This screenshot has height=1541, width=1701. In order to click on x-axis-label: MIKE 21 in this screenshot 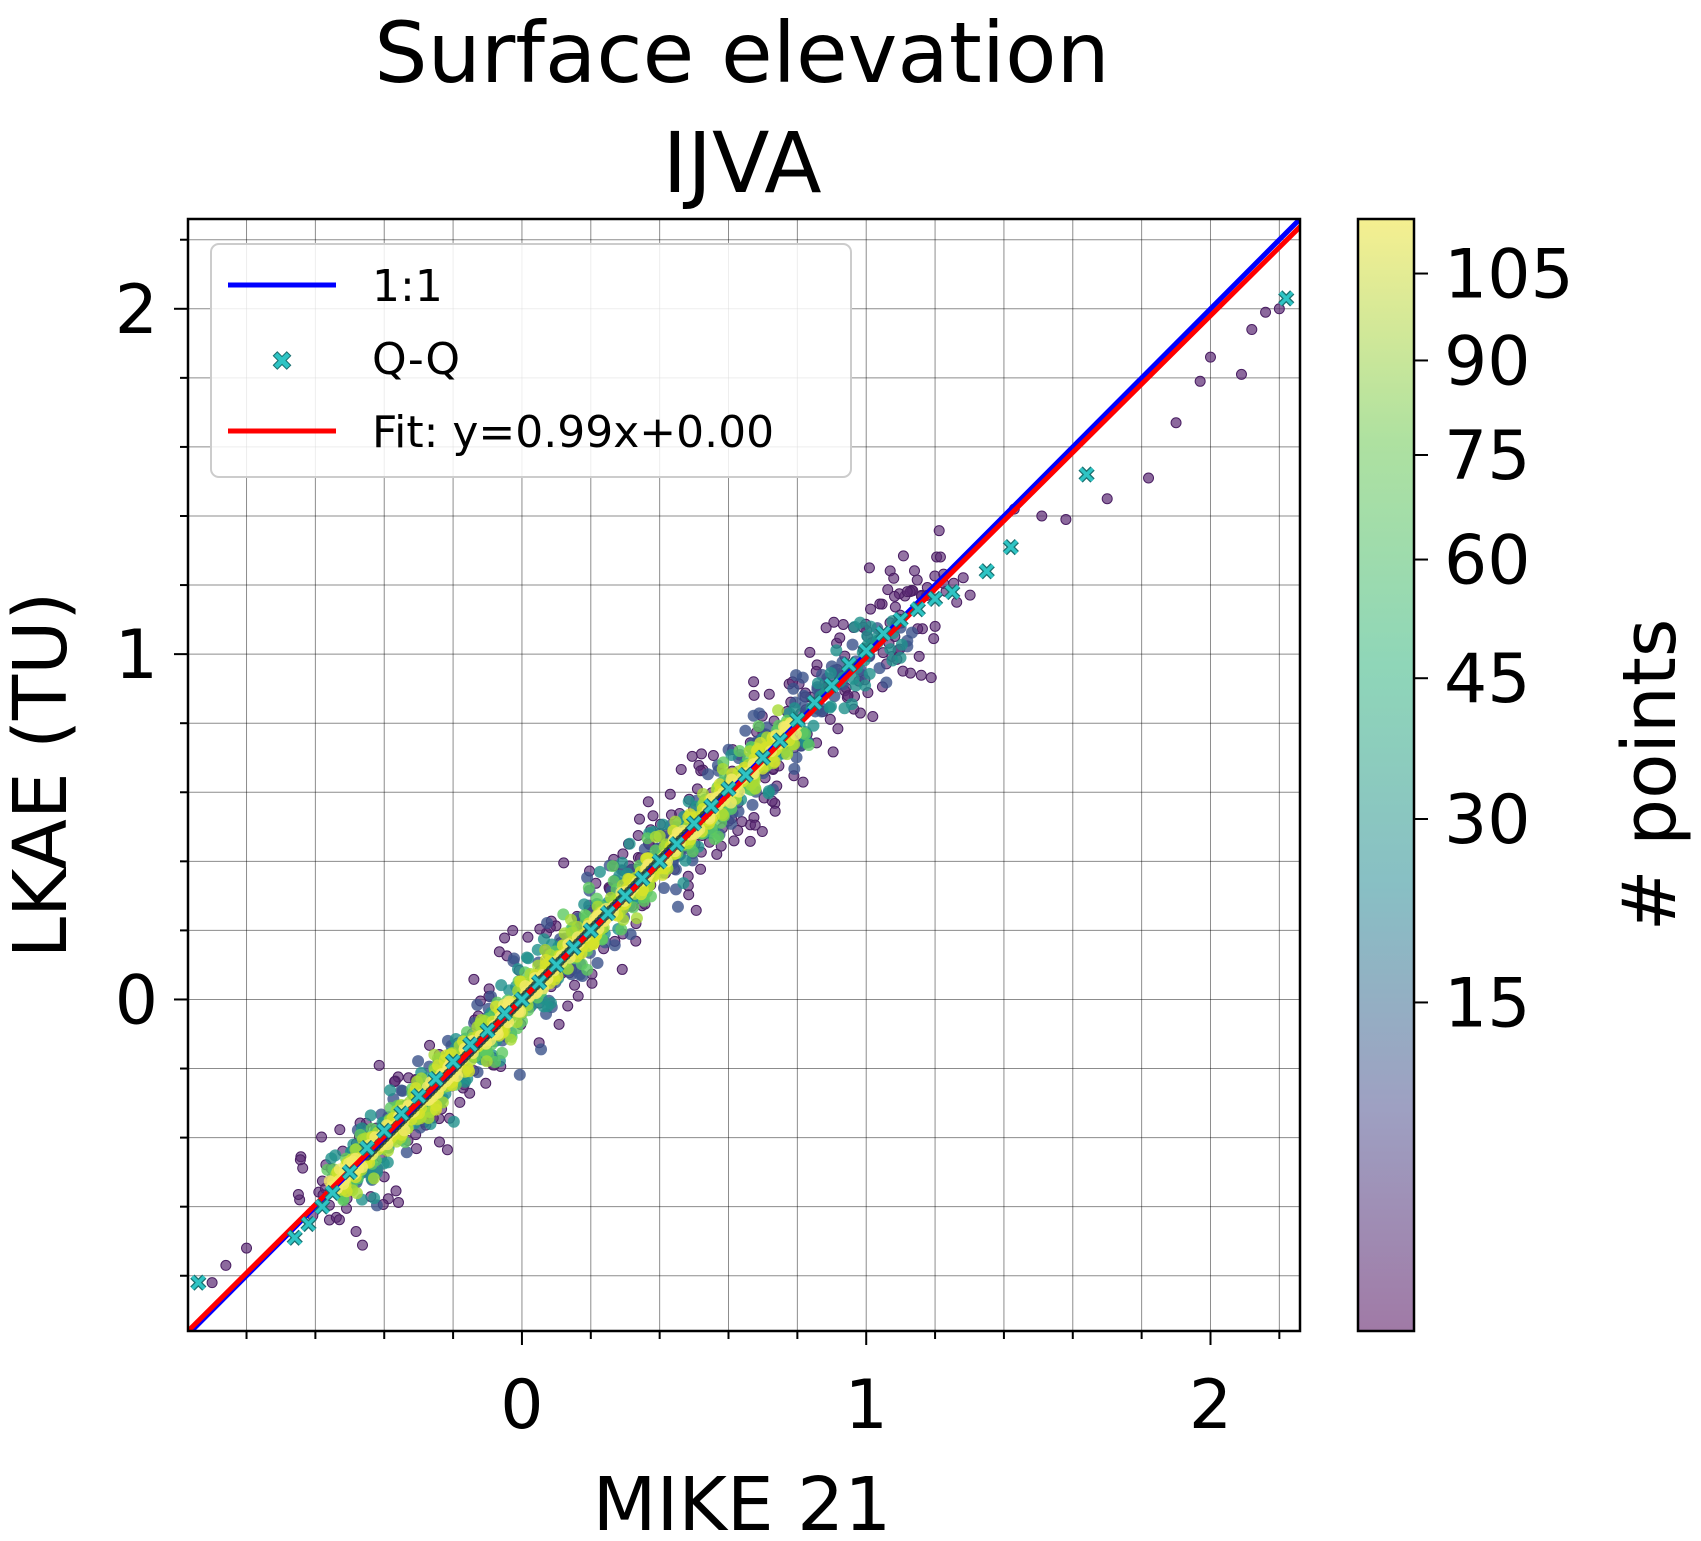, I will do `click(742, 1501)`.